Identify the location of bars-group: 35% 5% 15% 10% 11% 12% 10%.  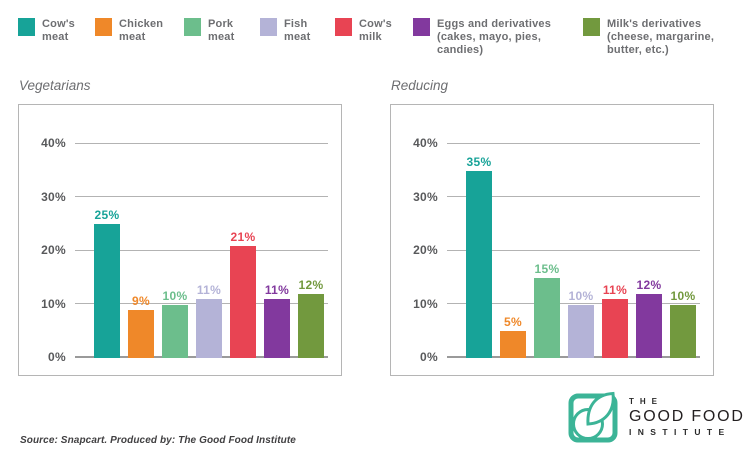
(581, 256).